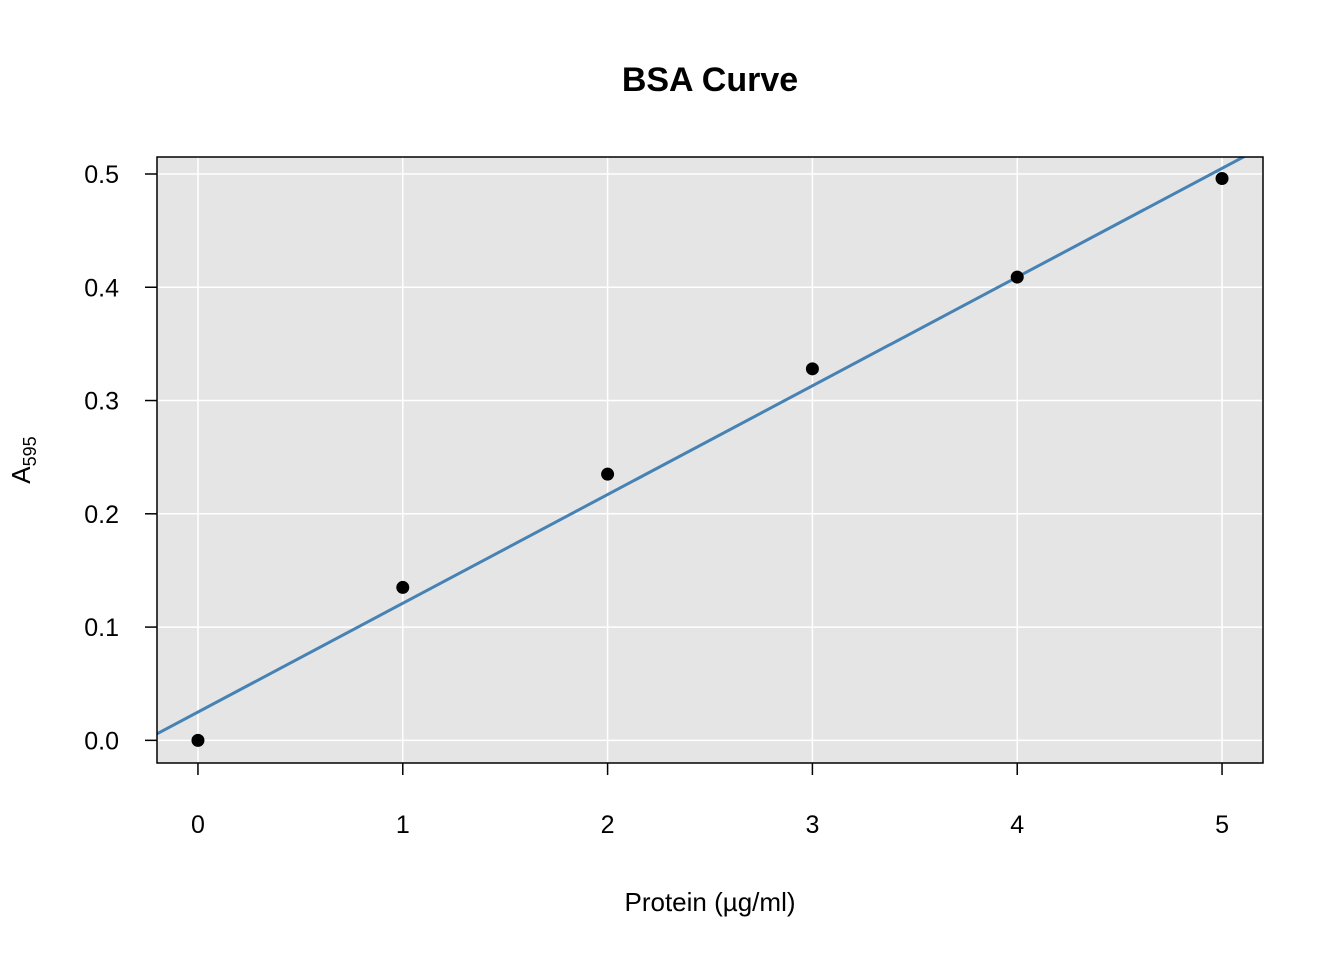 This screenshot has width=1344, height=960. Describe the element at coordinates (120, 458) in the screenshot. I see `y-axis: 0.0 0.1 0.2 0.3 0.4 0.5` at that location.